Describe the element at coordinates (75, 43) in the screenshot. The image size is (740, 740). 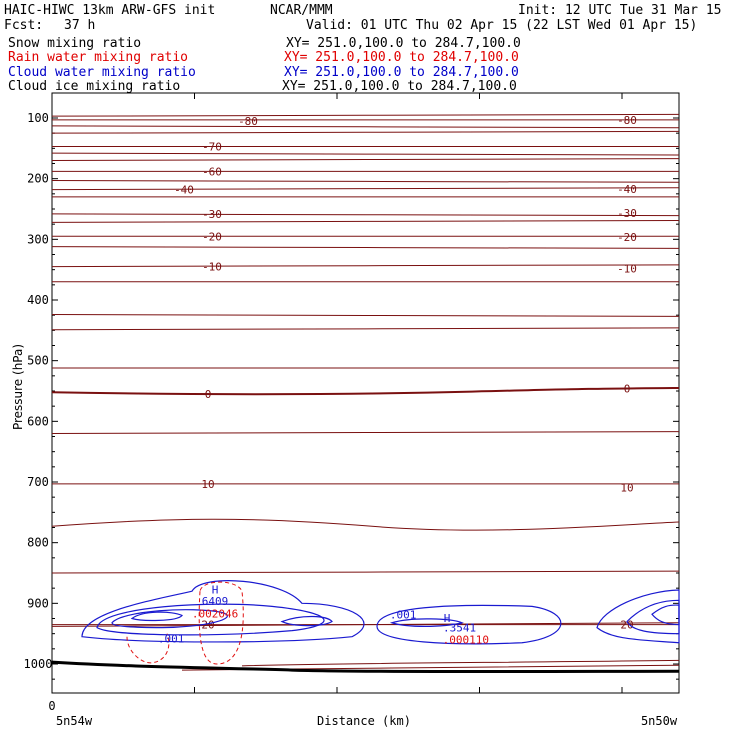
I see `legend-snow-name: Snow mixing ratio` at that location.